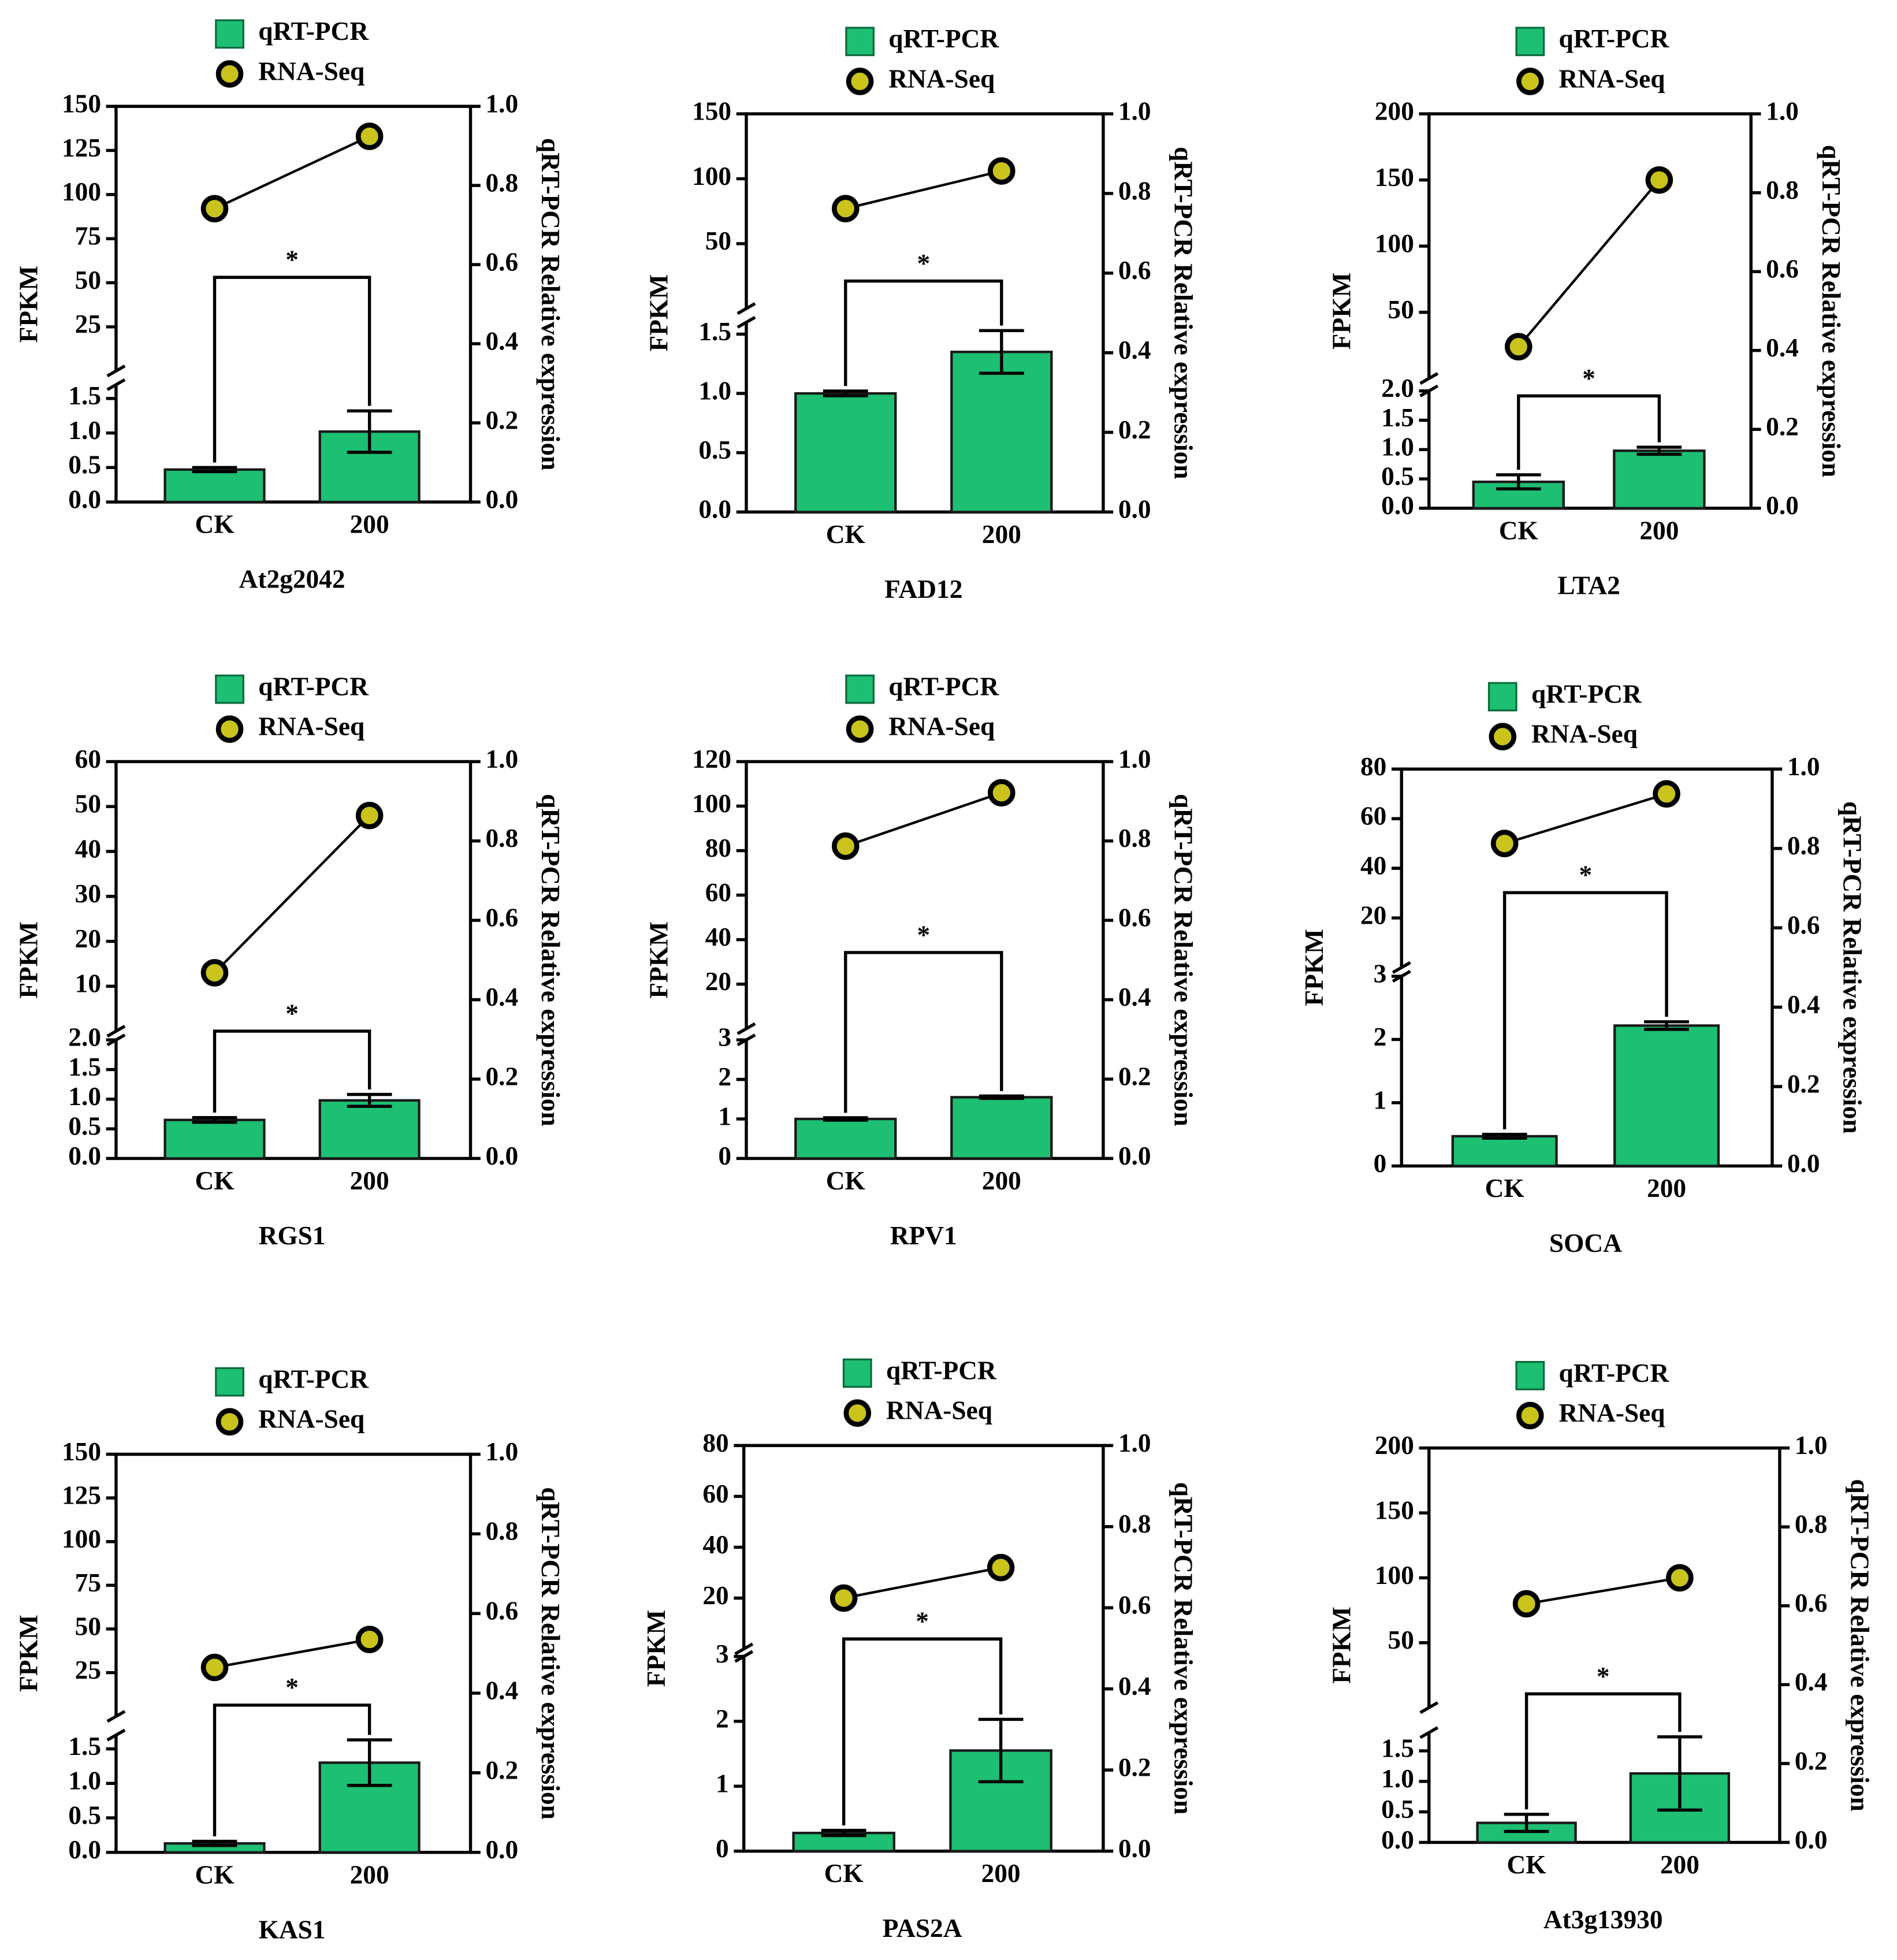 The image size is (1897, 1960). Describe the element at coordinates (1134, 429) in the screenshot. I see `y2-tick-label: 0.2` at that location.